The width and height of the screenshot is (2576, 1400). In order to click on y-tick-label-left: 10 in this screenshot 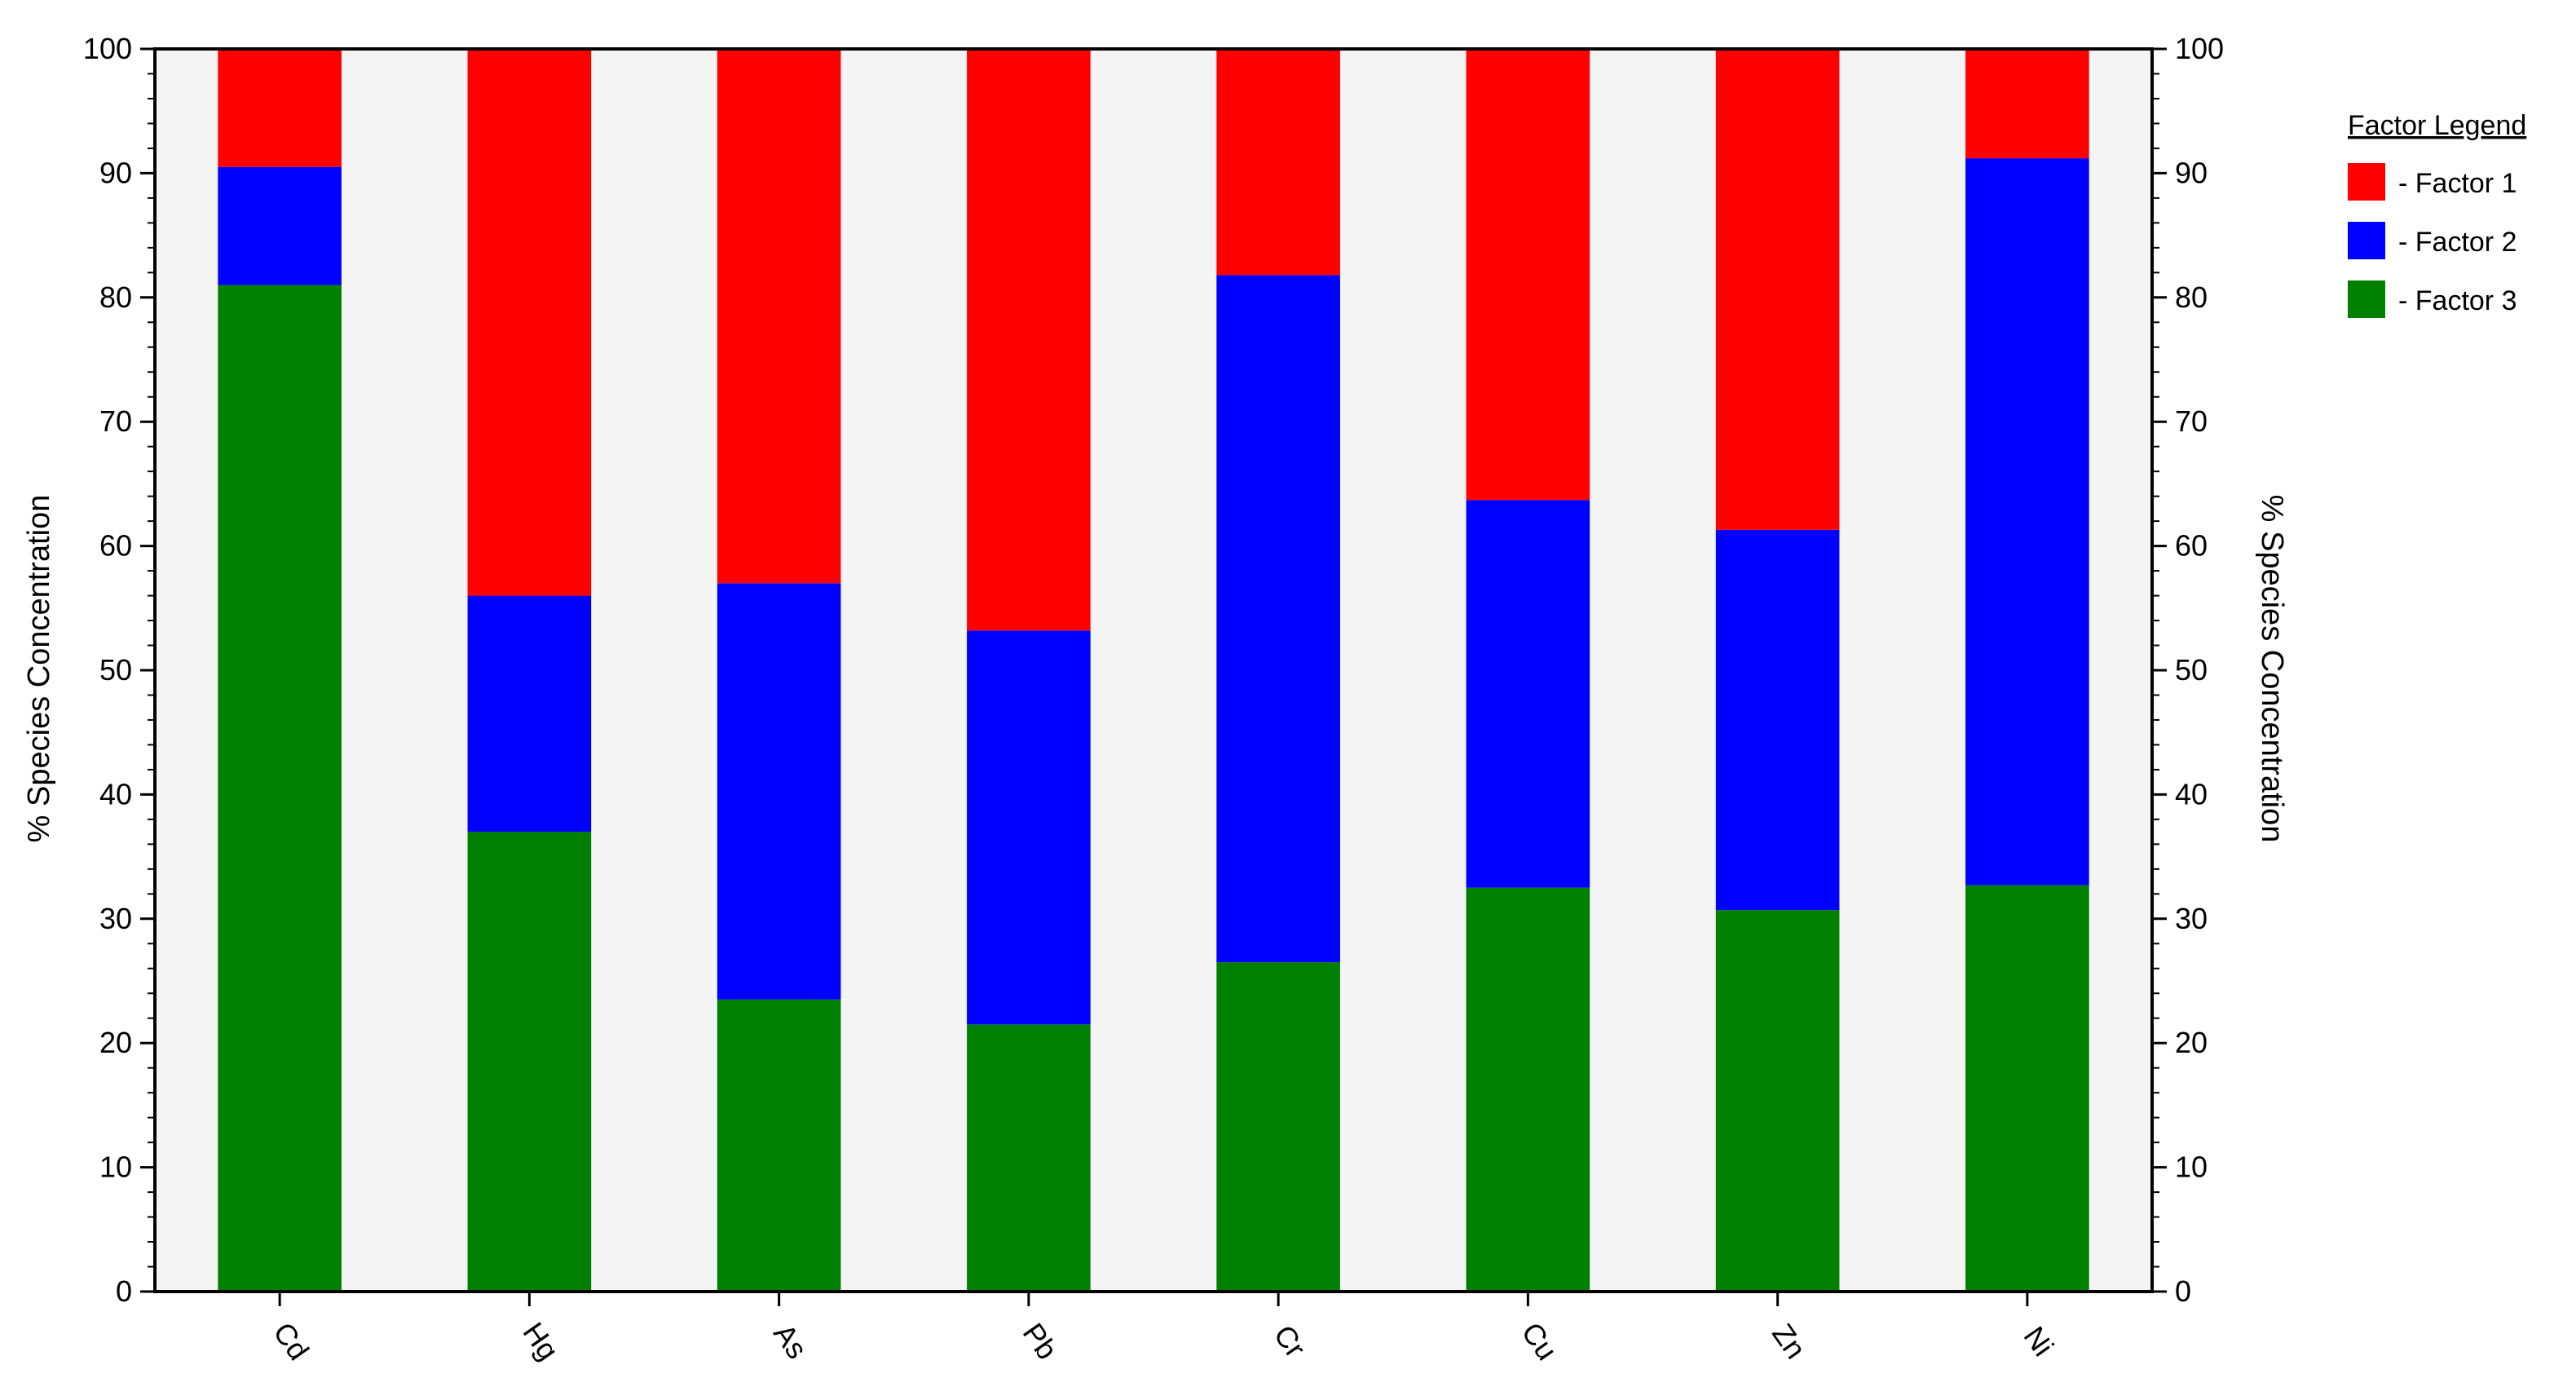, I will do `click(115, 1167)`.